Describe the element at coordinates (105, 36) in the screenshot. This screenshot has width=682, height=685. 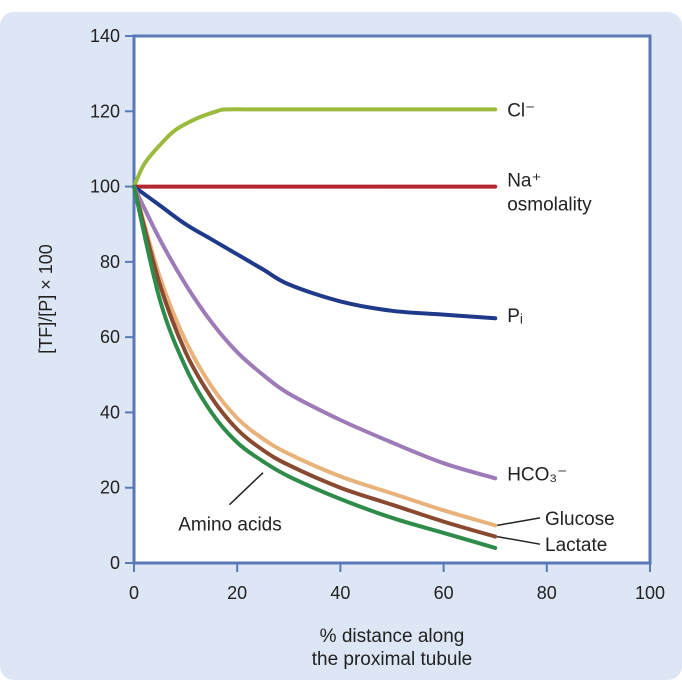
I see `y-tick-label: 140` at that location.